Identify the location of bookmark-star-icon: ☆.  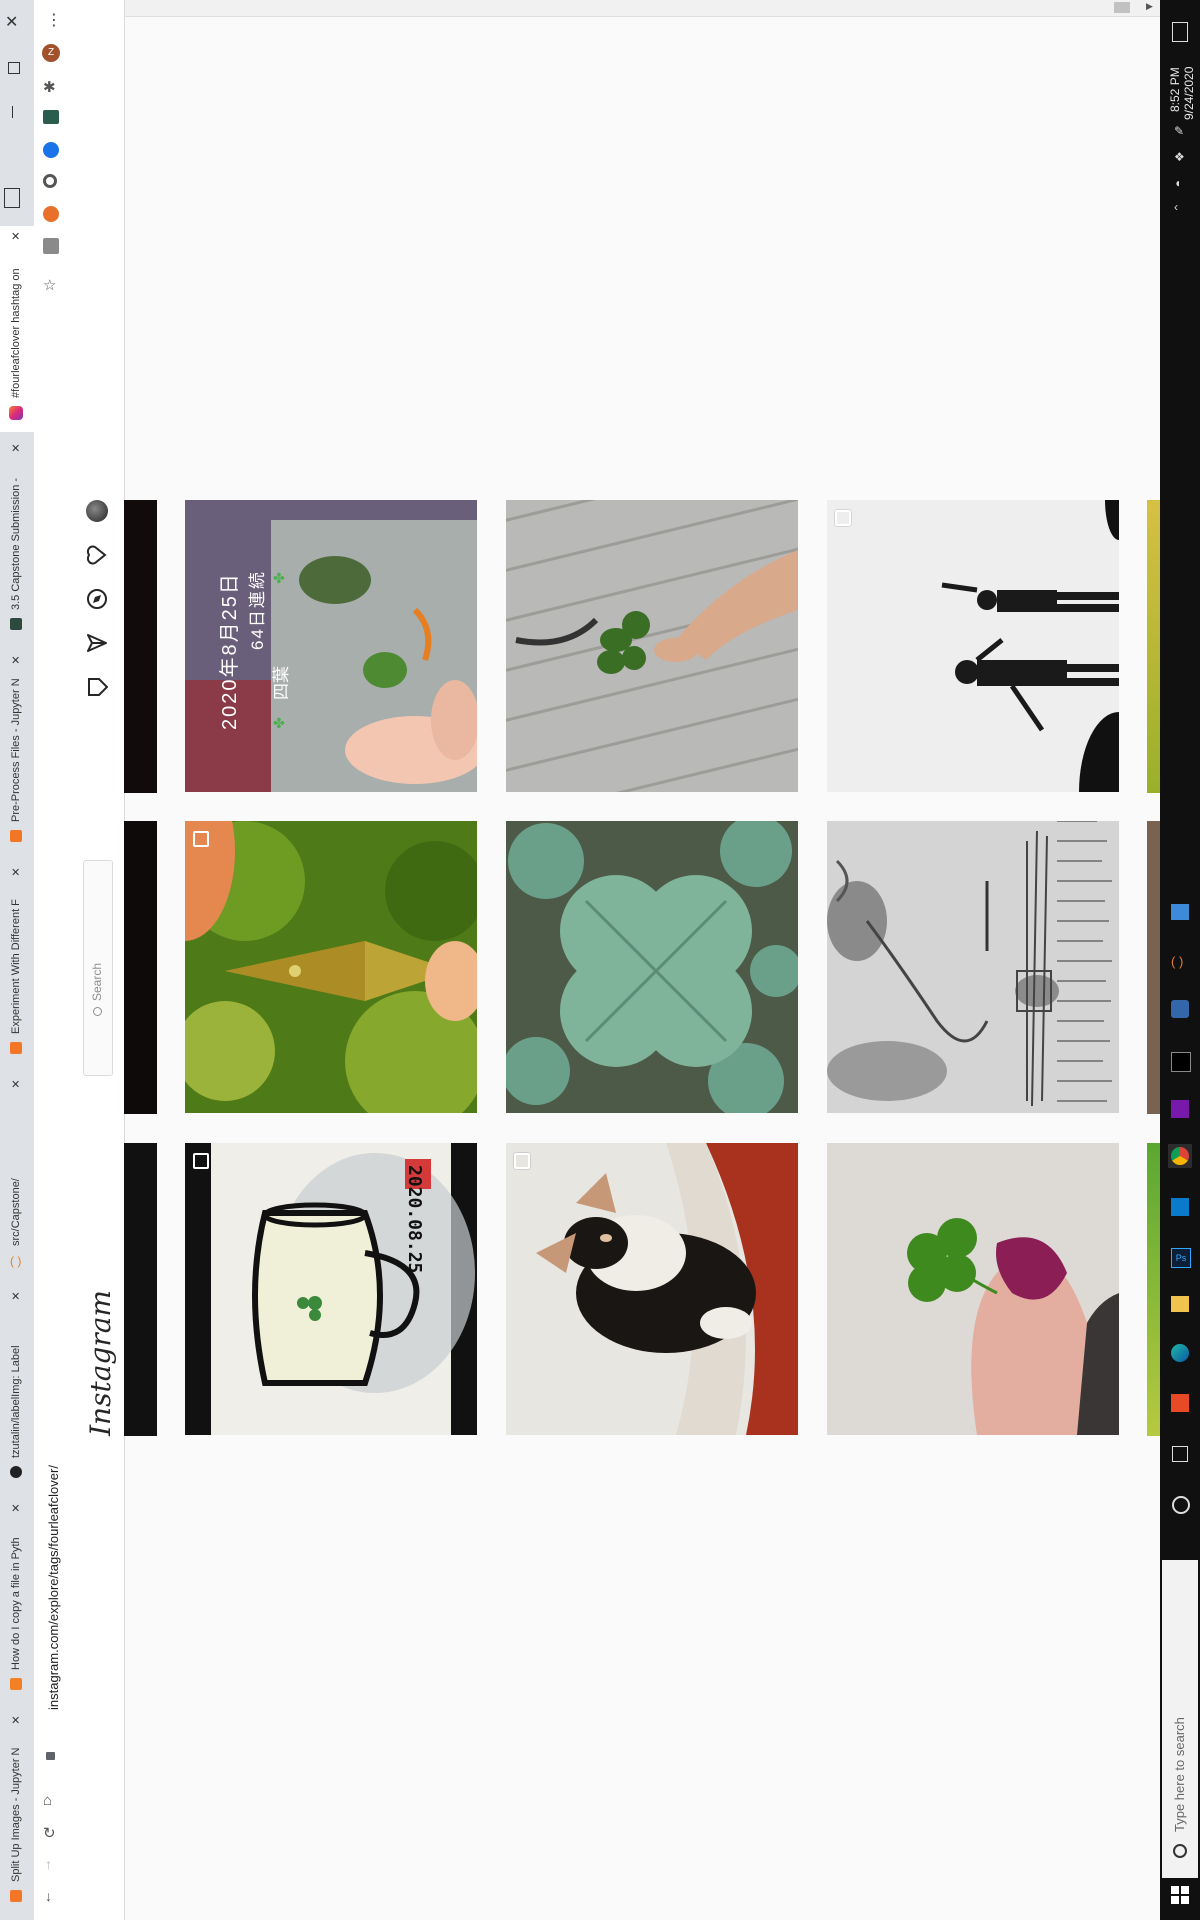
(50, 285).